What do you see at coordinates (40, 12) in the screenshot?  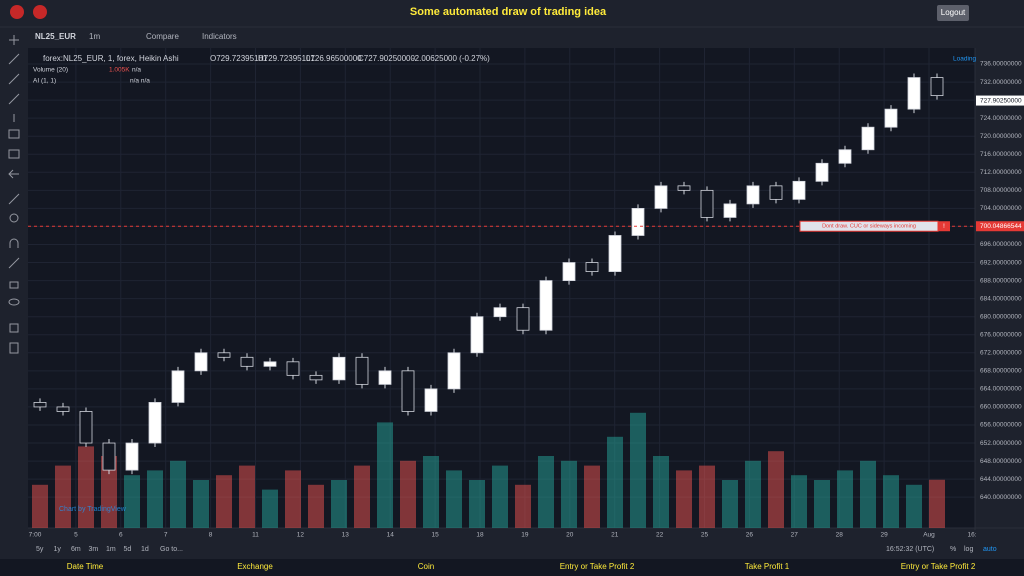 I see `logo` at bounding box center [40, 12].